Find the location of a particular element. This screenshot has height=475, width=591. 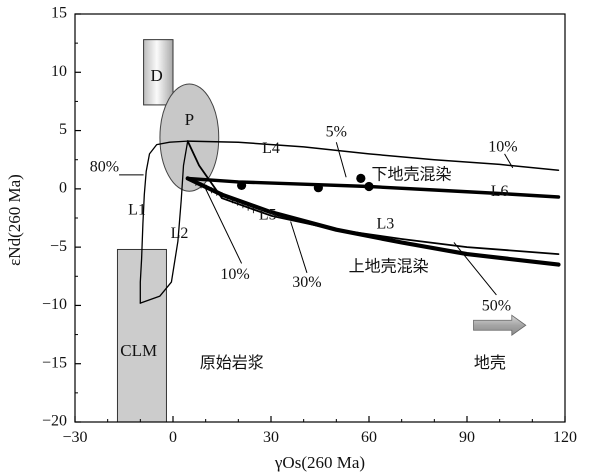

x-tick-label: 90 is located at coordinates (467, 437).